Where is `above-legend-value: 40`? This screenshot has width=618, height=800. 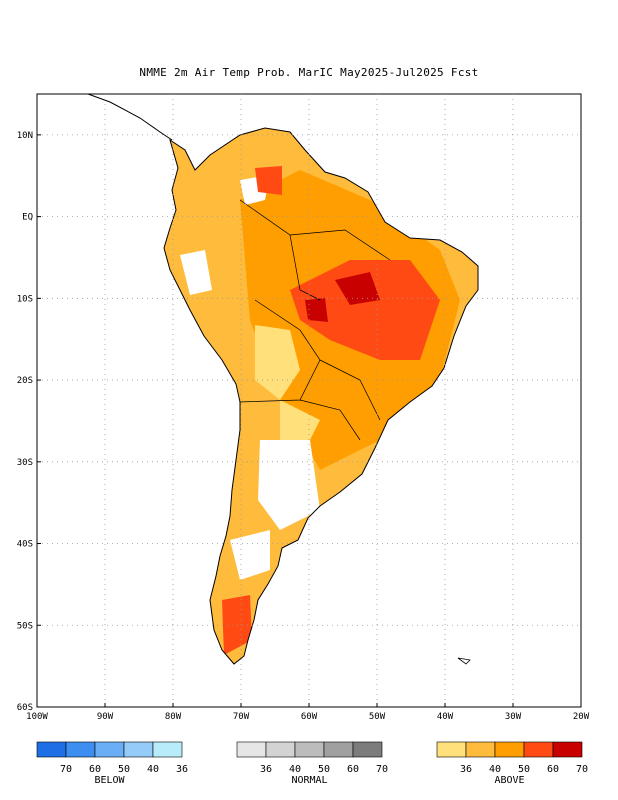 above-legend-value: 40 is located at coordinates (495, 769).